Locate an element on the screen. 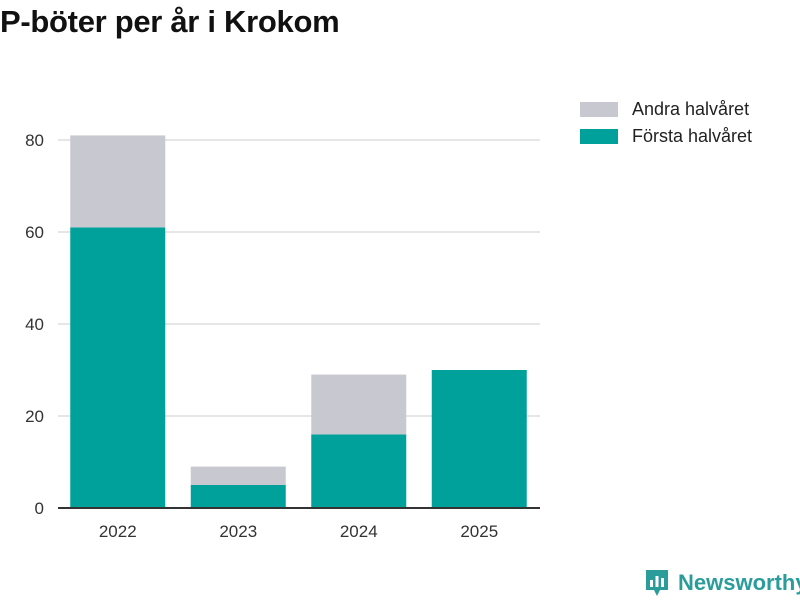  legend-item-andra: Andra halvåret is located at coordinates (666, 109).